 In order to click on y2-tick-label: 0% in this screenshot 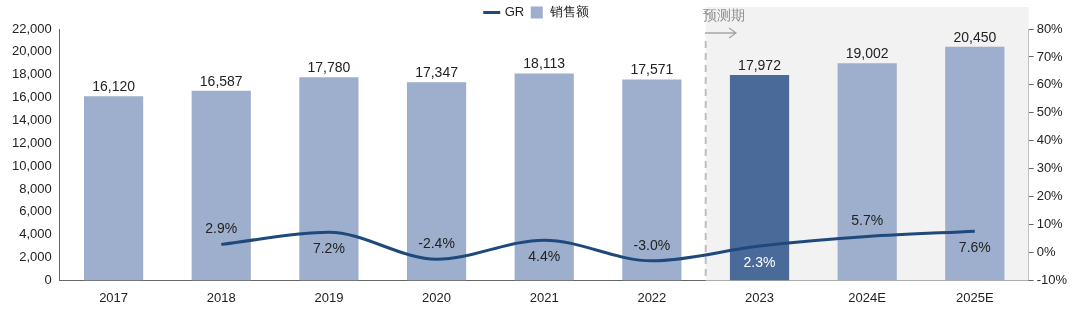, I will do `click(1046, 252)`.